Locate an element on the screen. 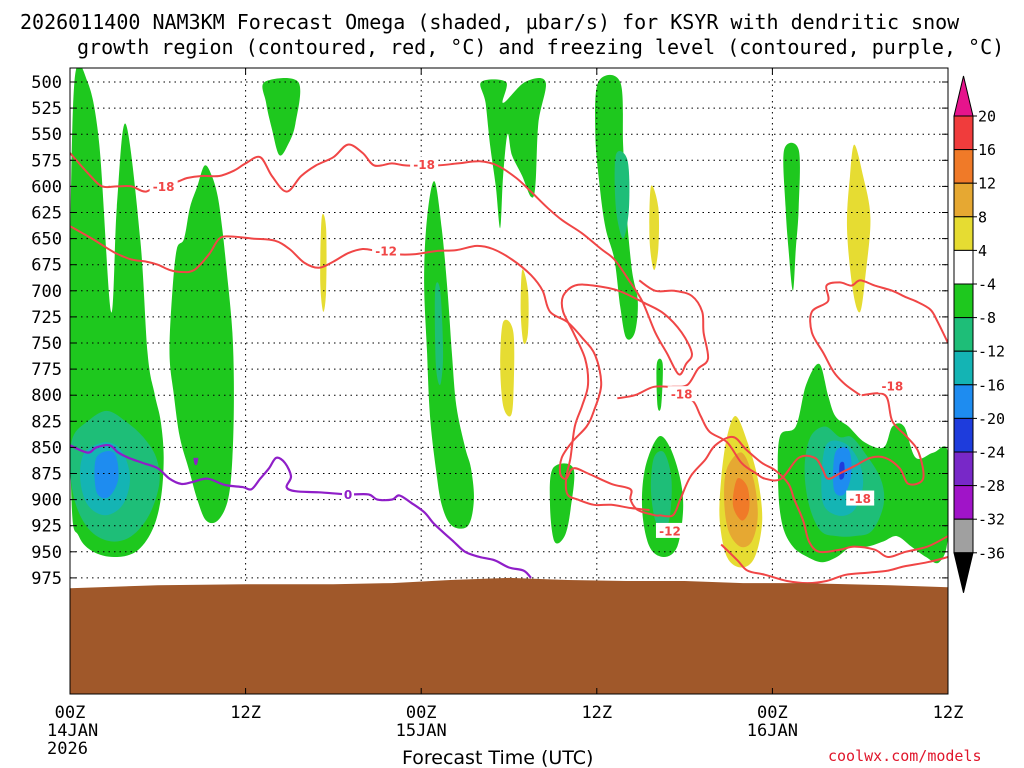 This screenshot has width=1024, height=768. omega-region-yellow-sliver-31z is located at coordinates (524, 307).